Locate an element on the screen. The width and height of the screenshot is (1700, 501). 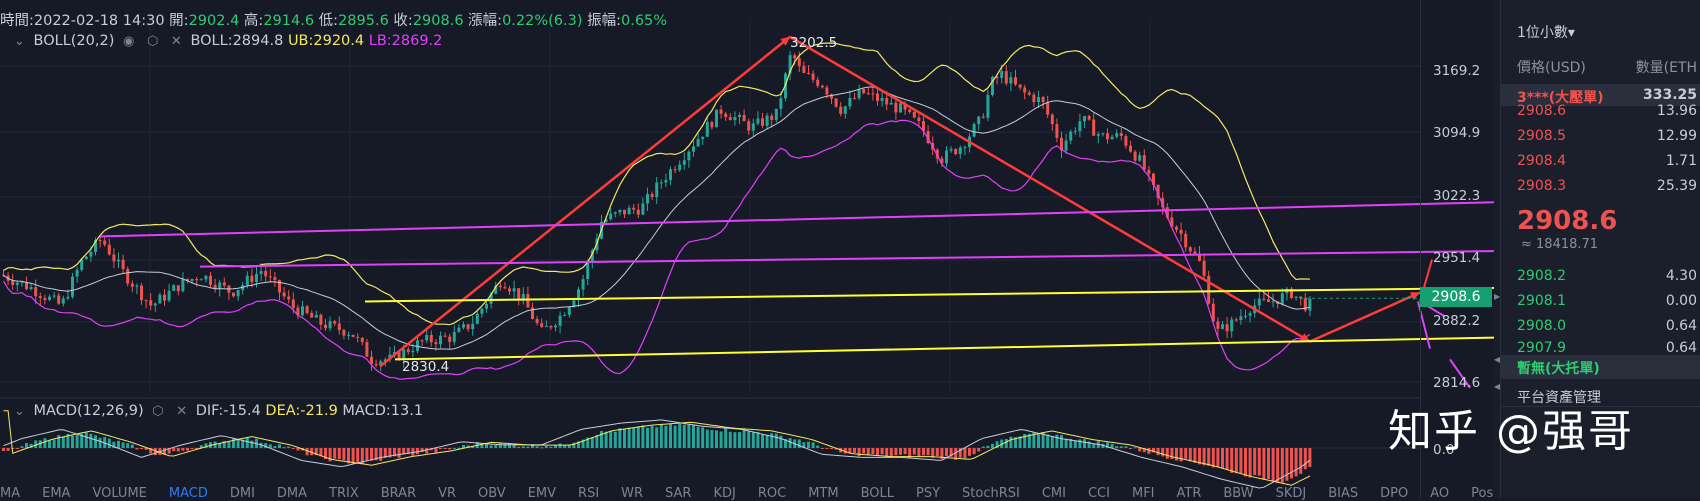
indicator-tab: AO is located at coordinates (1440, 493).